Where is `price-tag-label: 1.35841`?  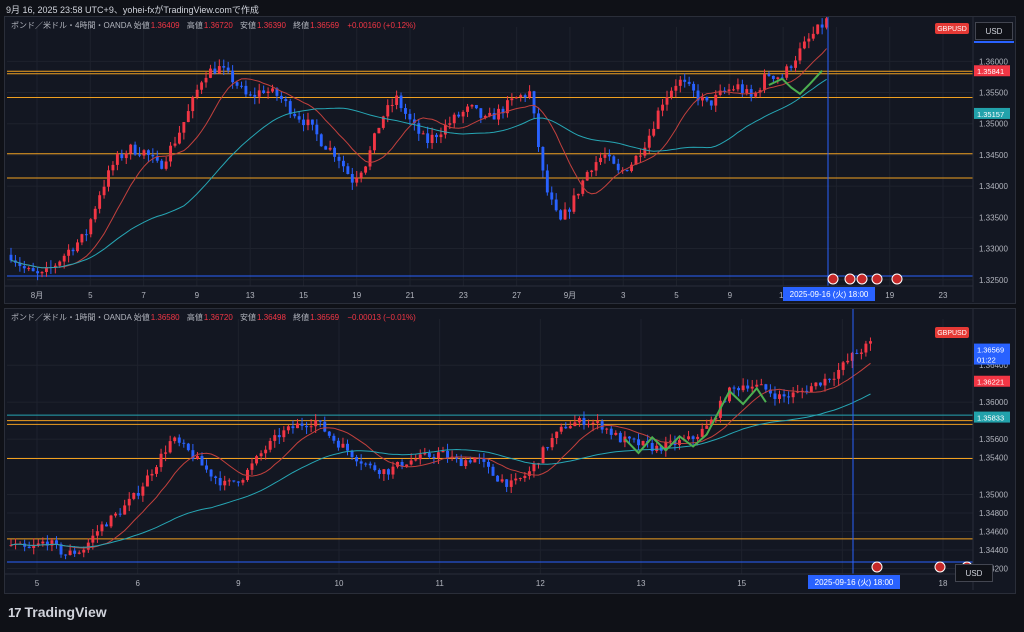
price-tag-label: 1.35841 is located at coordinates (990, 71).